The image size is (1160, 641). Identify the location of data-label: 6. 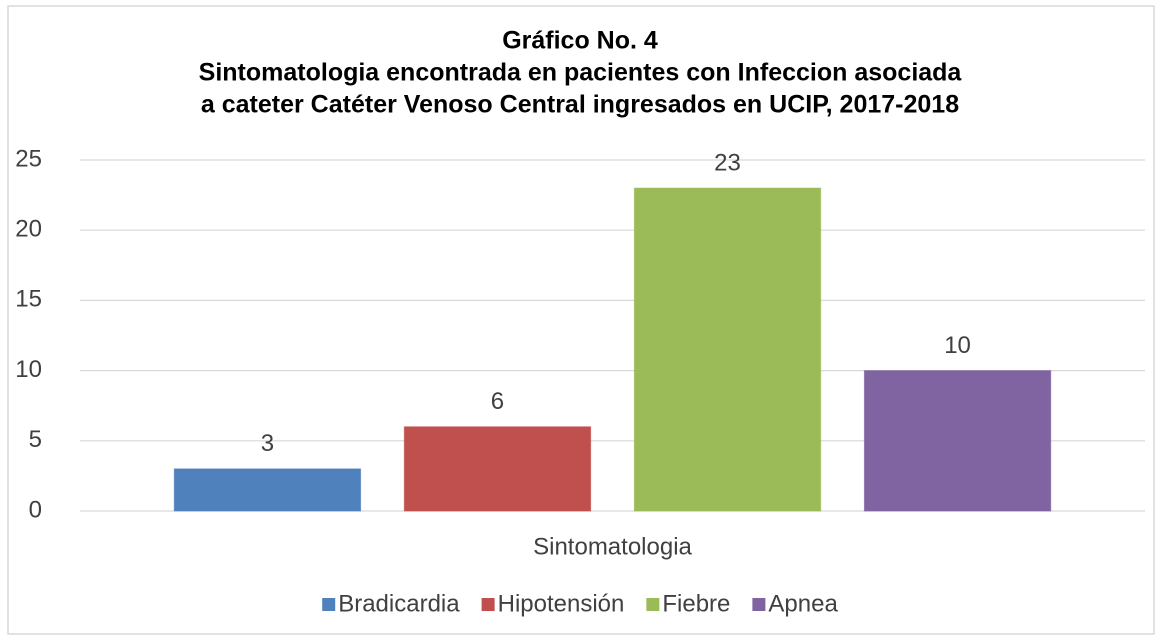
(497, 401).